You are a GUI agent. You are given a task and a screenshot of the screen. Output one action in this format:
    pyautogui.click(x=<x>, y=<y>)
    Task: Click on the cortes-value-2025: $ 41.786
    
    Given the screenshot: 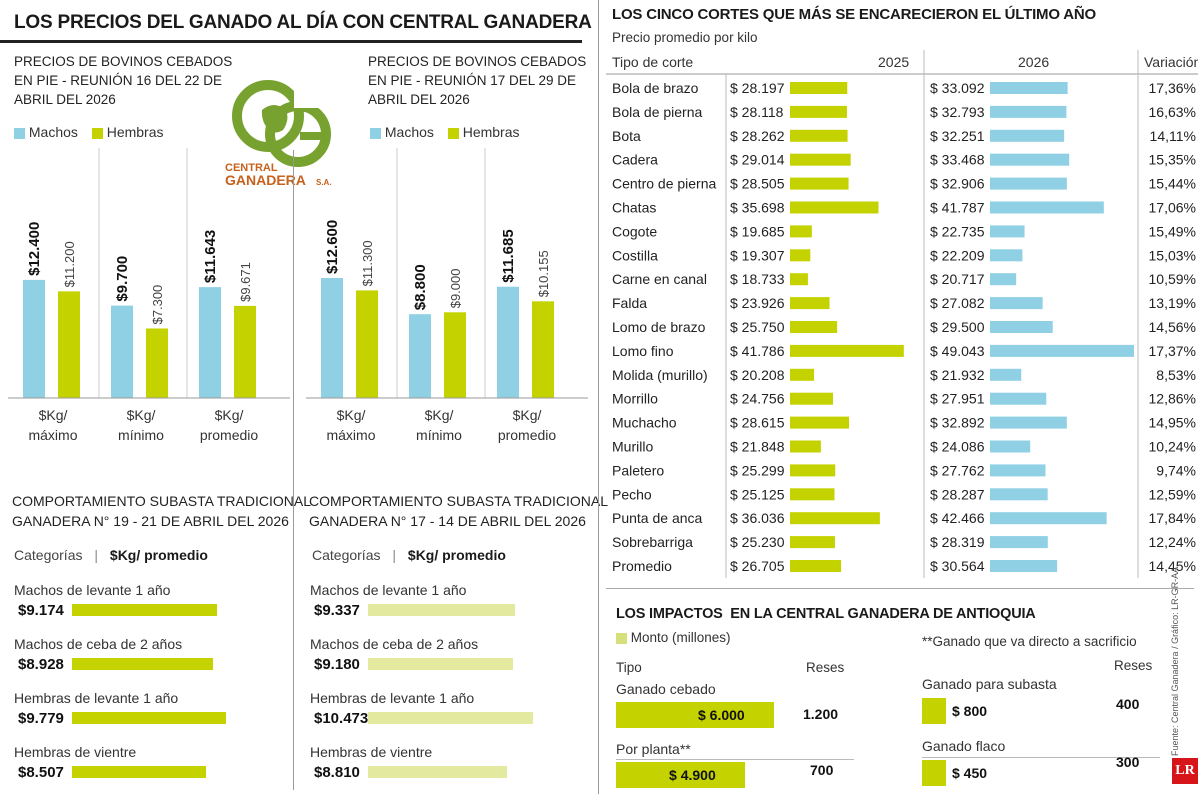 What is the action you would take?
    pyautogui.click(x=757, y=351)
    